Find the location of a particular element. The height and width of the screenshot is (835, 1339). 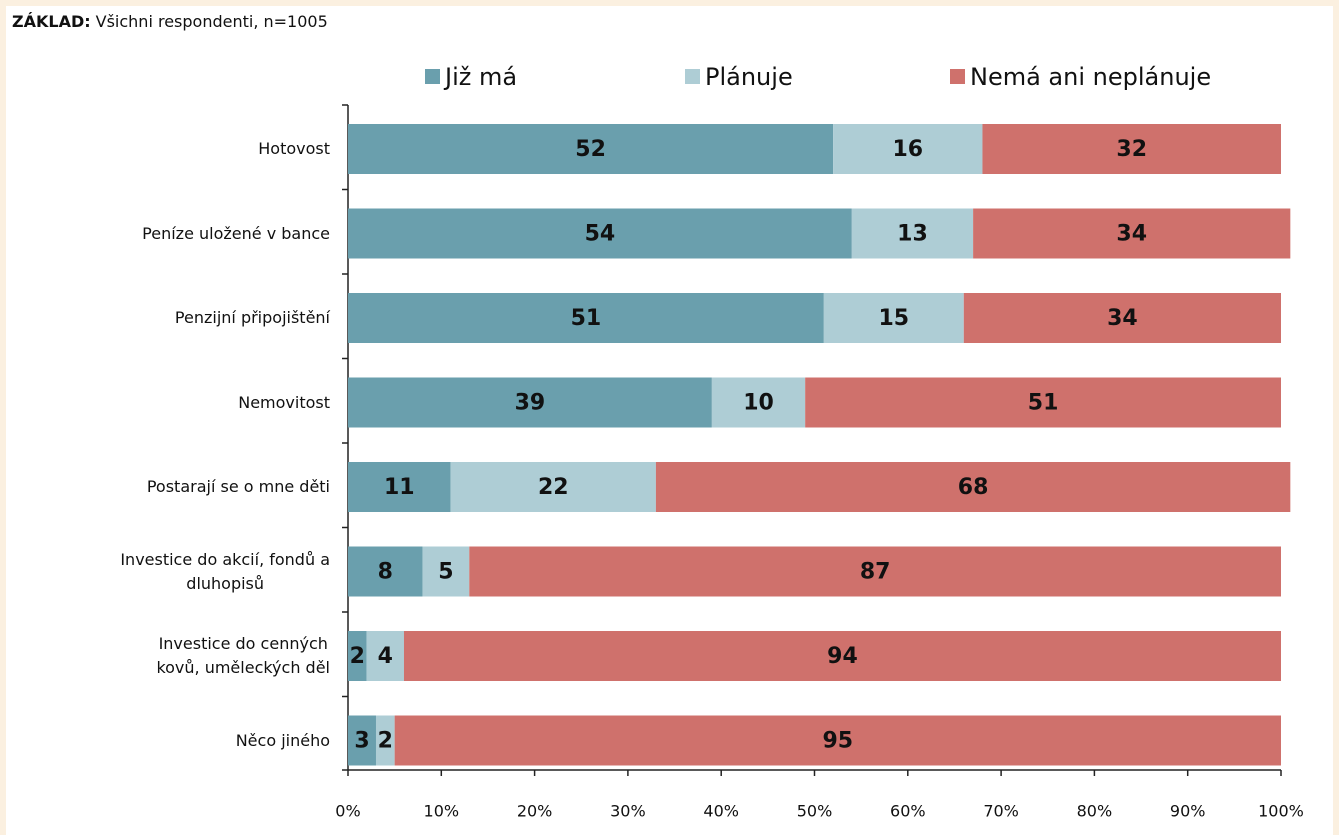

x-tick-label: 100% is located at coordinates (1281, 811).